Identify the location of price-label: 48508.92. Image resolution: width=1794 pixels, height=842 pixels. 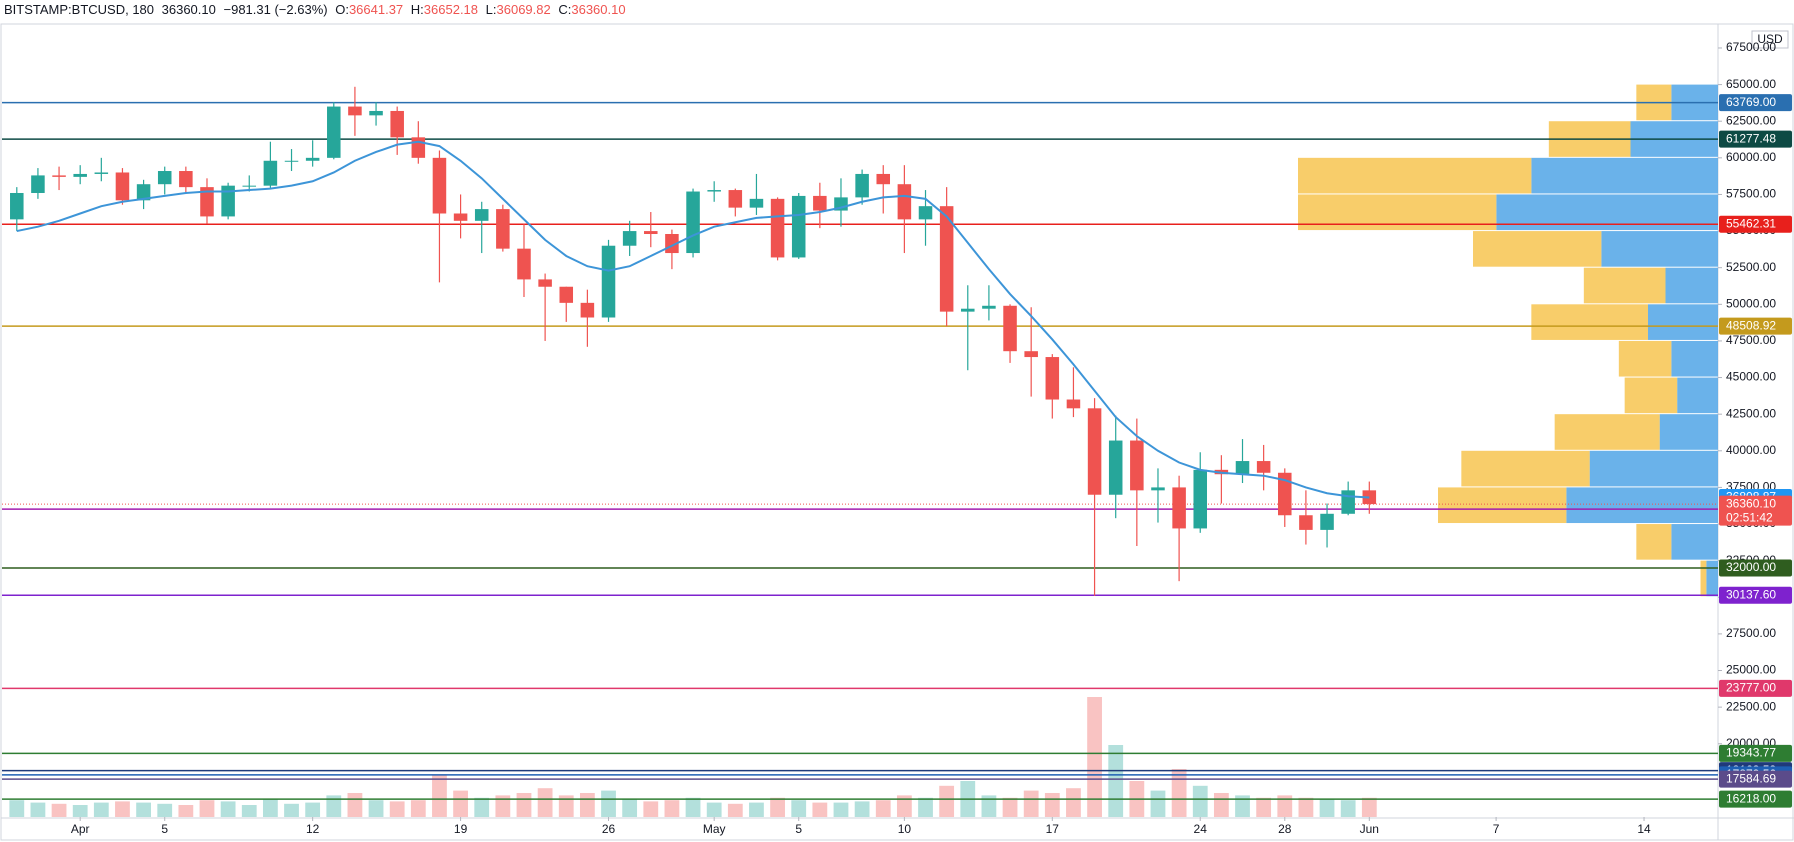
(1751, 325).